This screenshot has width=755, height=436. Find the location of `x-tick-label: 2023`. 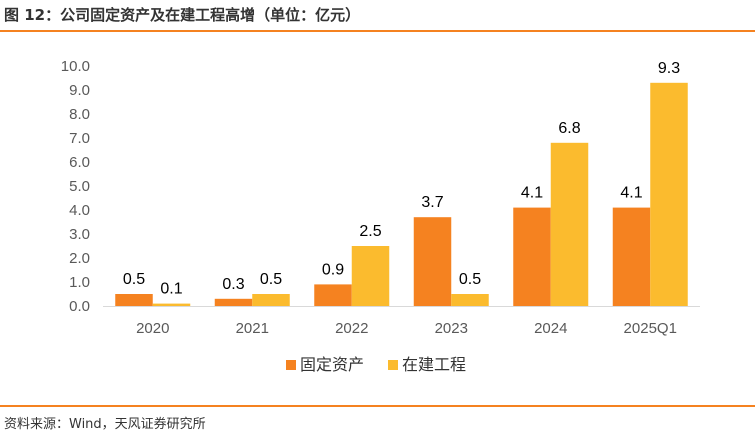

x-tick-label: 2023 is located at coordinates (451, 328).